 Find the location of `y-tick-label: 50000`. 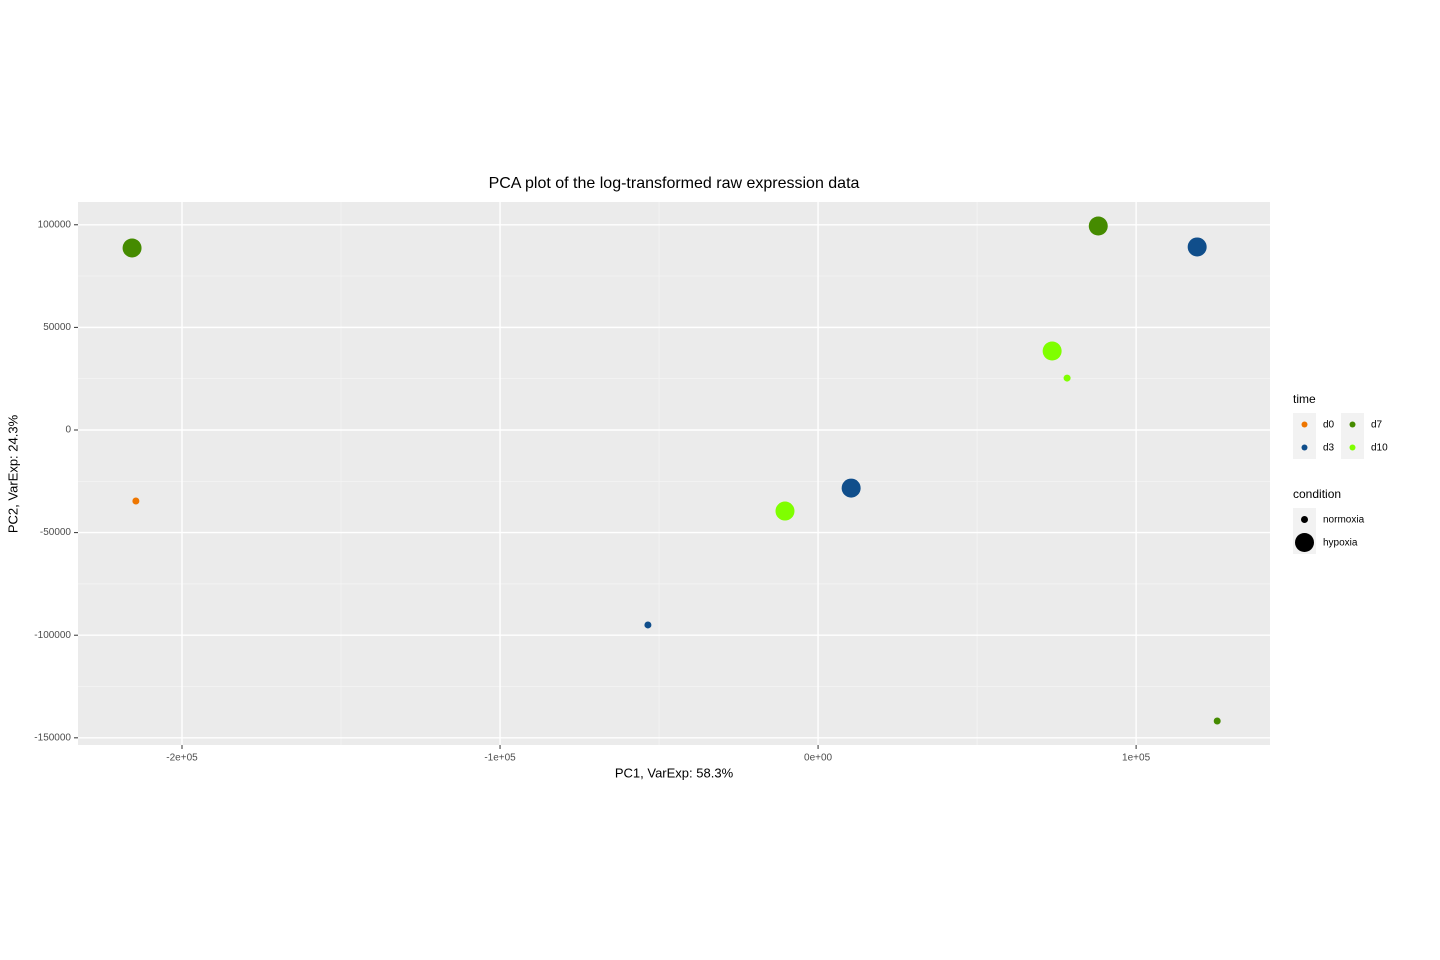

y-tick-label: 50000 is located at coordinates (57, 327).